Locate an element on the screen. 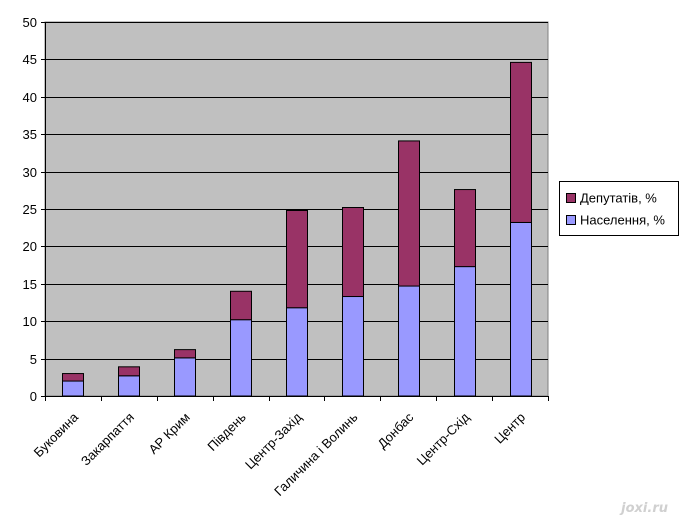  y-tick-label: 45 is located at coordinates (30, 59).